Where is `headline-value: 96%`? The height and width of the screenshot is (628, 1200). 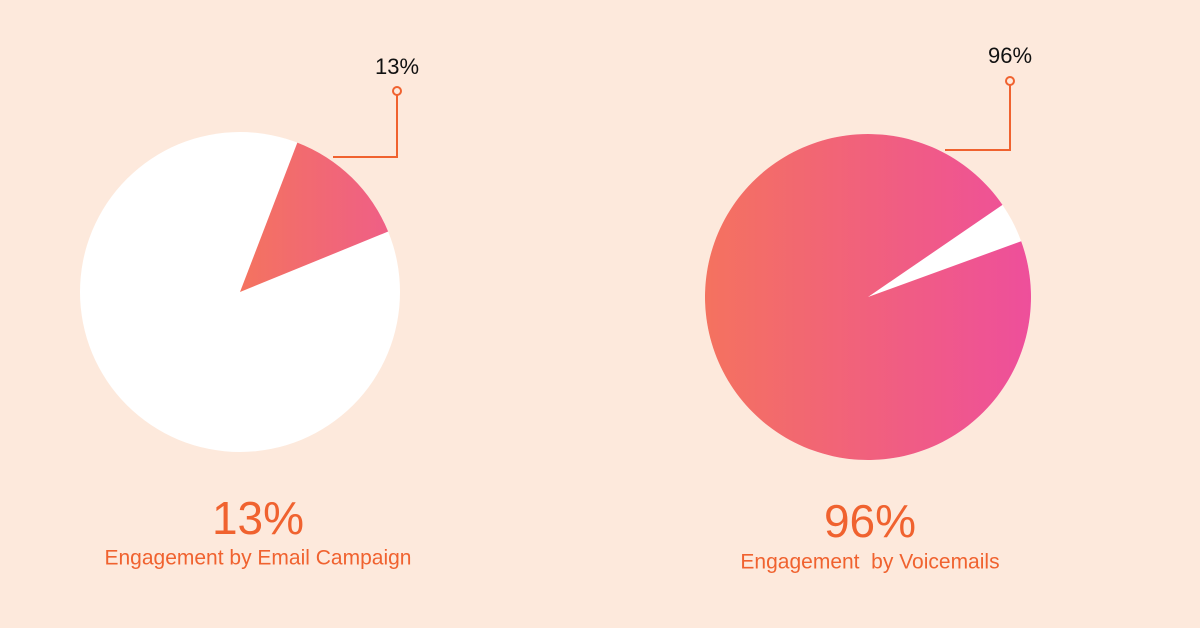
headline-value: 96% is located at coordinates (870, 521).